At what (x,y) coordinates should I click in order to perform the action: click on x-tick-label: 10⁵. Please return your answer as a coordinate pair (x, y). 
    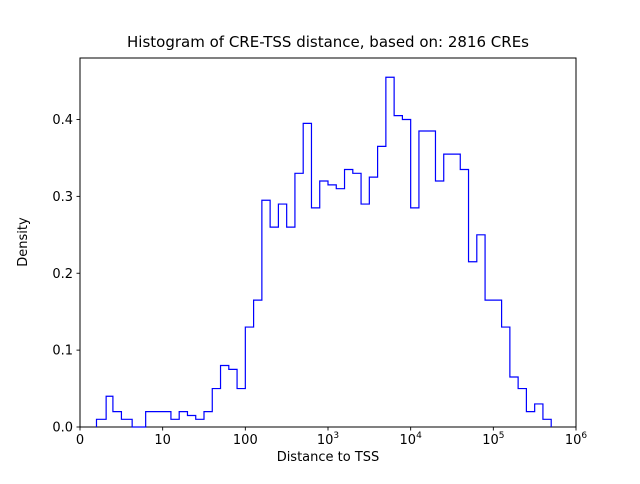
    Looking at the image, I should click on (493, 439).